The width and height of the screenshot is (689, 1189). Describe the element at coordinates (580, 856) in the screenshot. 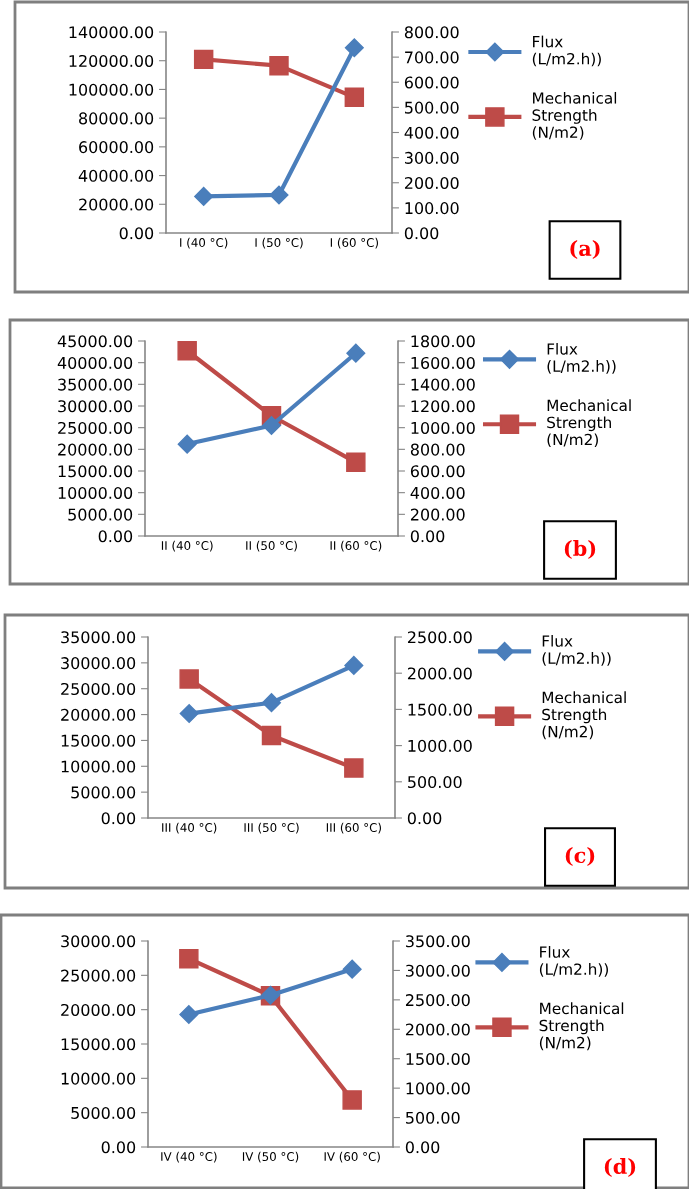

I see `text: (c)` at that location.